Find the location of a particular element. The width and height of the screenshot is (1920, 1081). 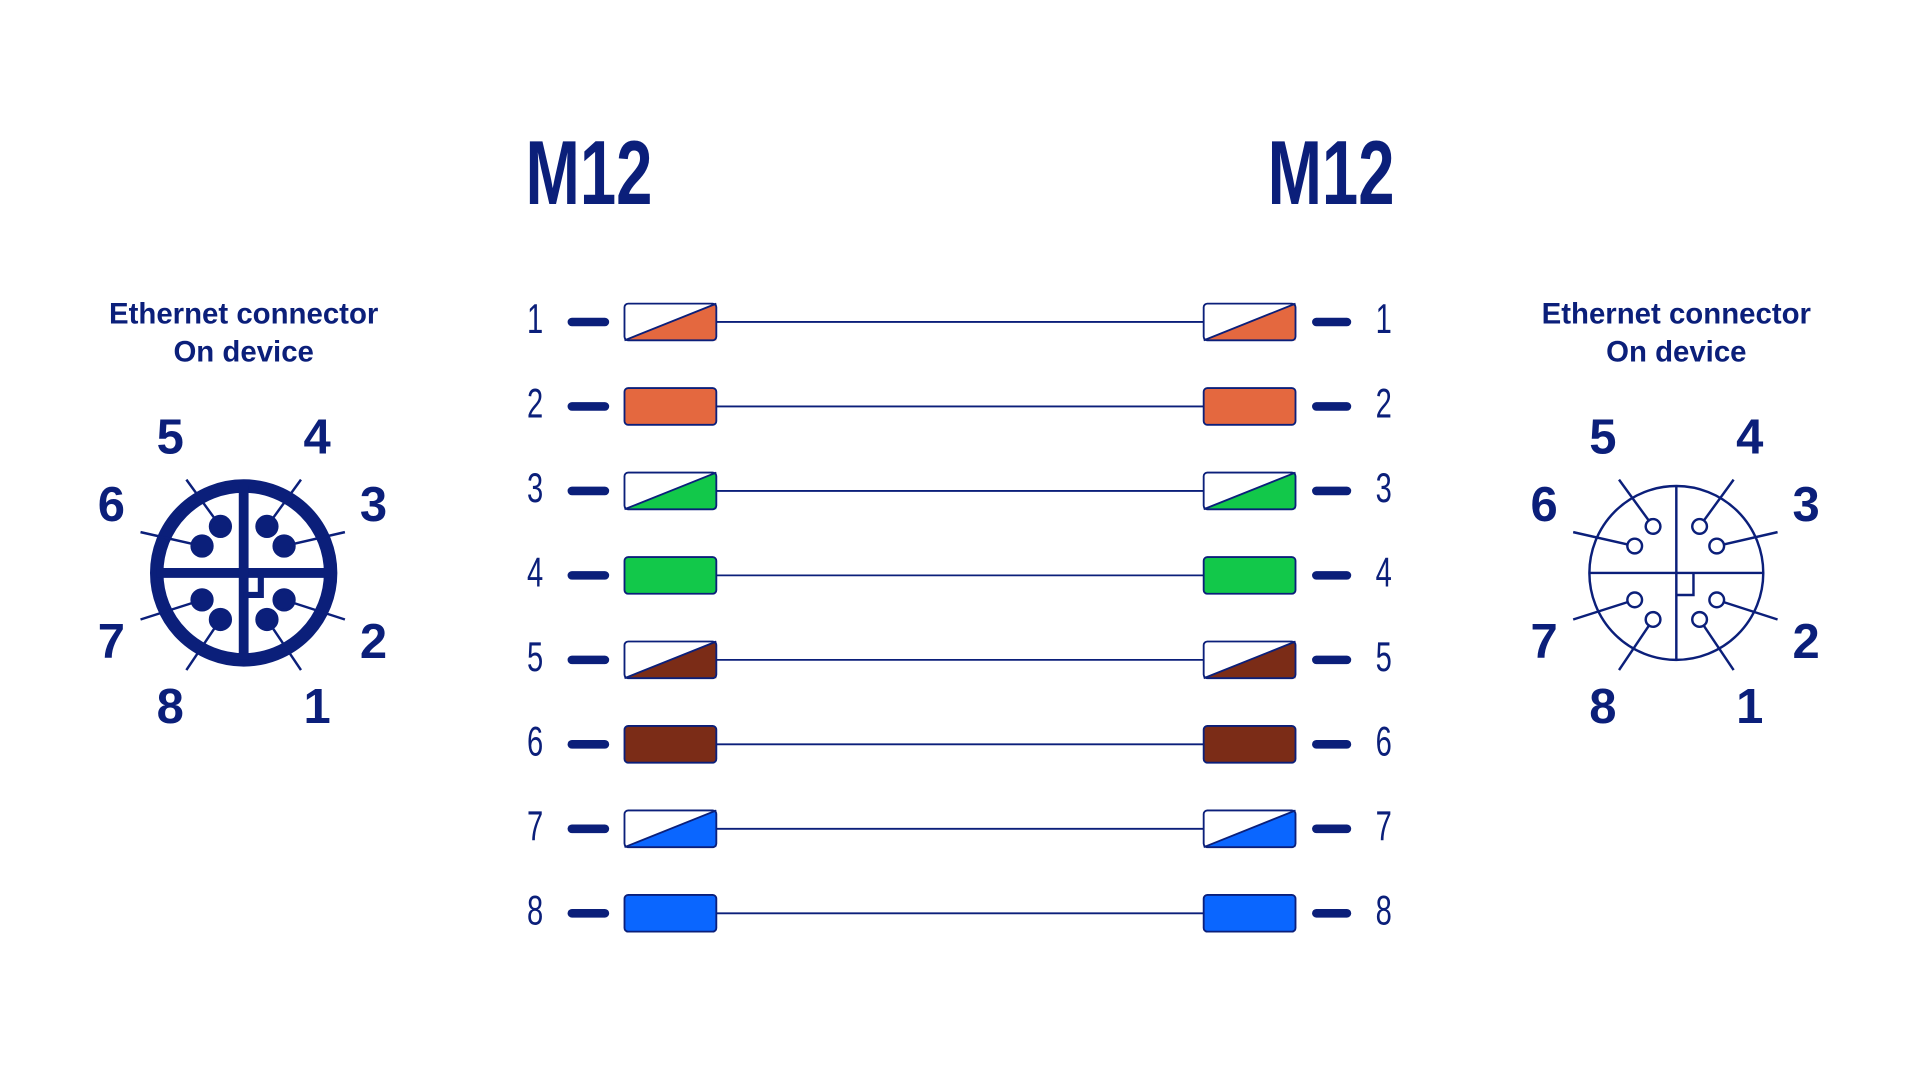

pin-number-left: 6 is located at coordinates (535, 740).